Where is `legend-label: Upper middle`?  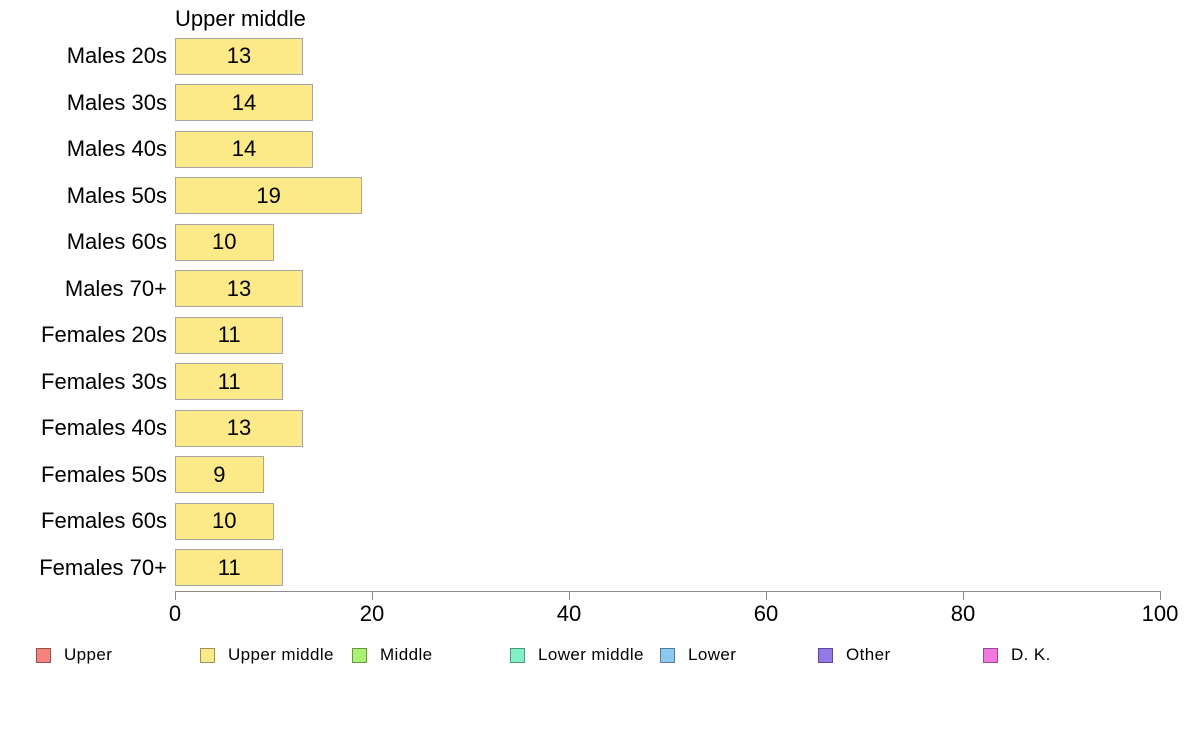 legend-label: Upper middle is located at coordinates (281, 654).